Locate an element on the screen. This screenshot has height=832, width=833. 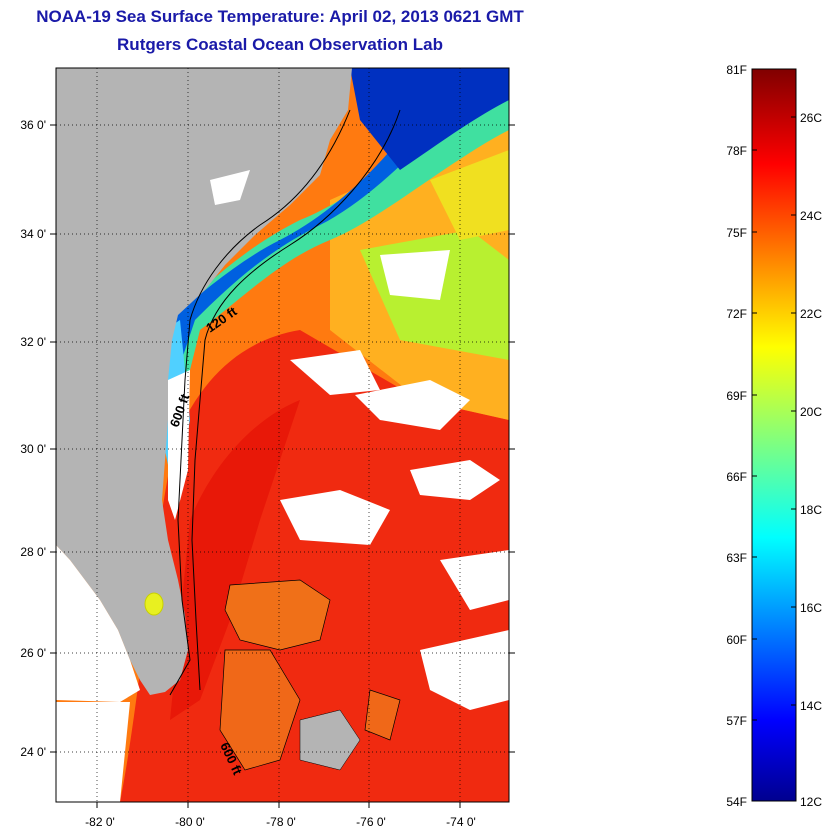
colorbar-f-label: 63F is located at coordinates (736, 558).